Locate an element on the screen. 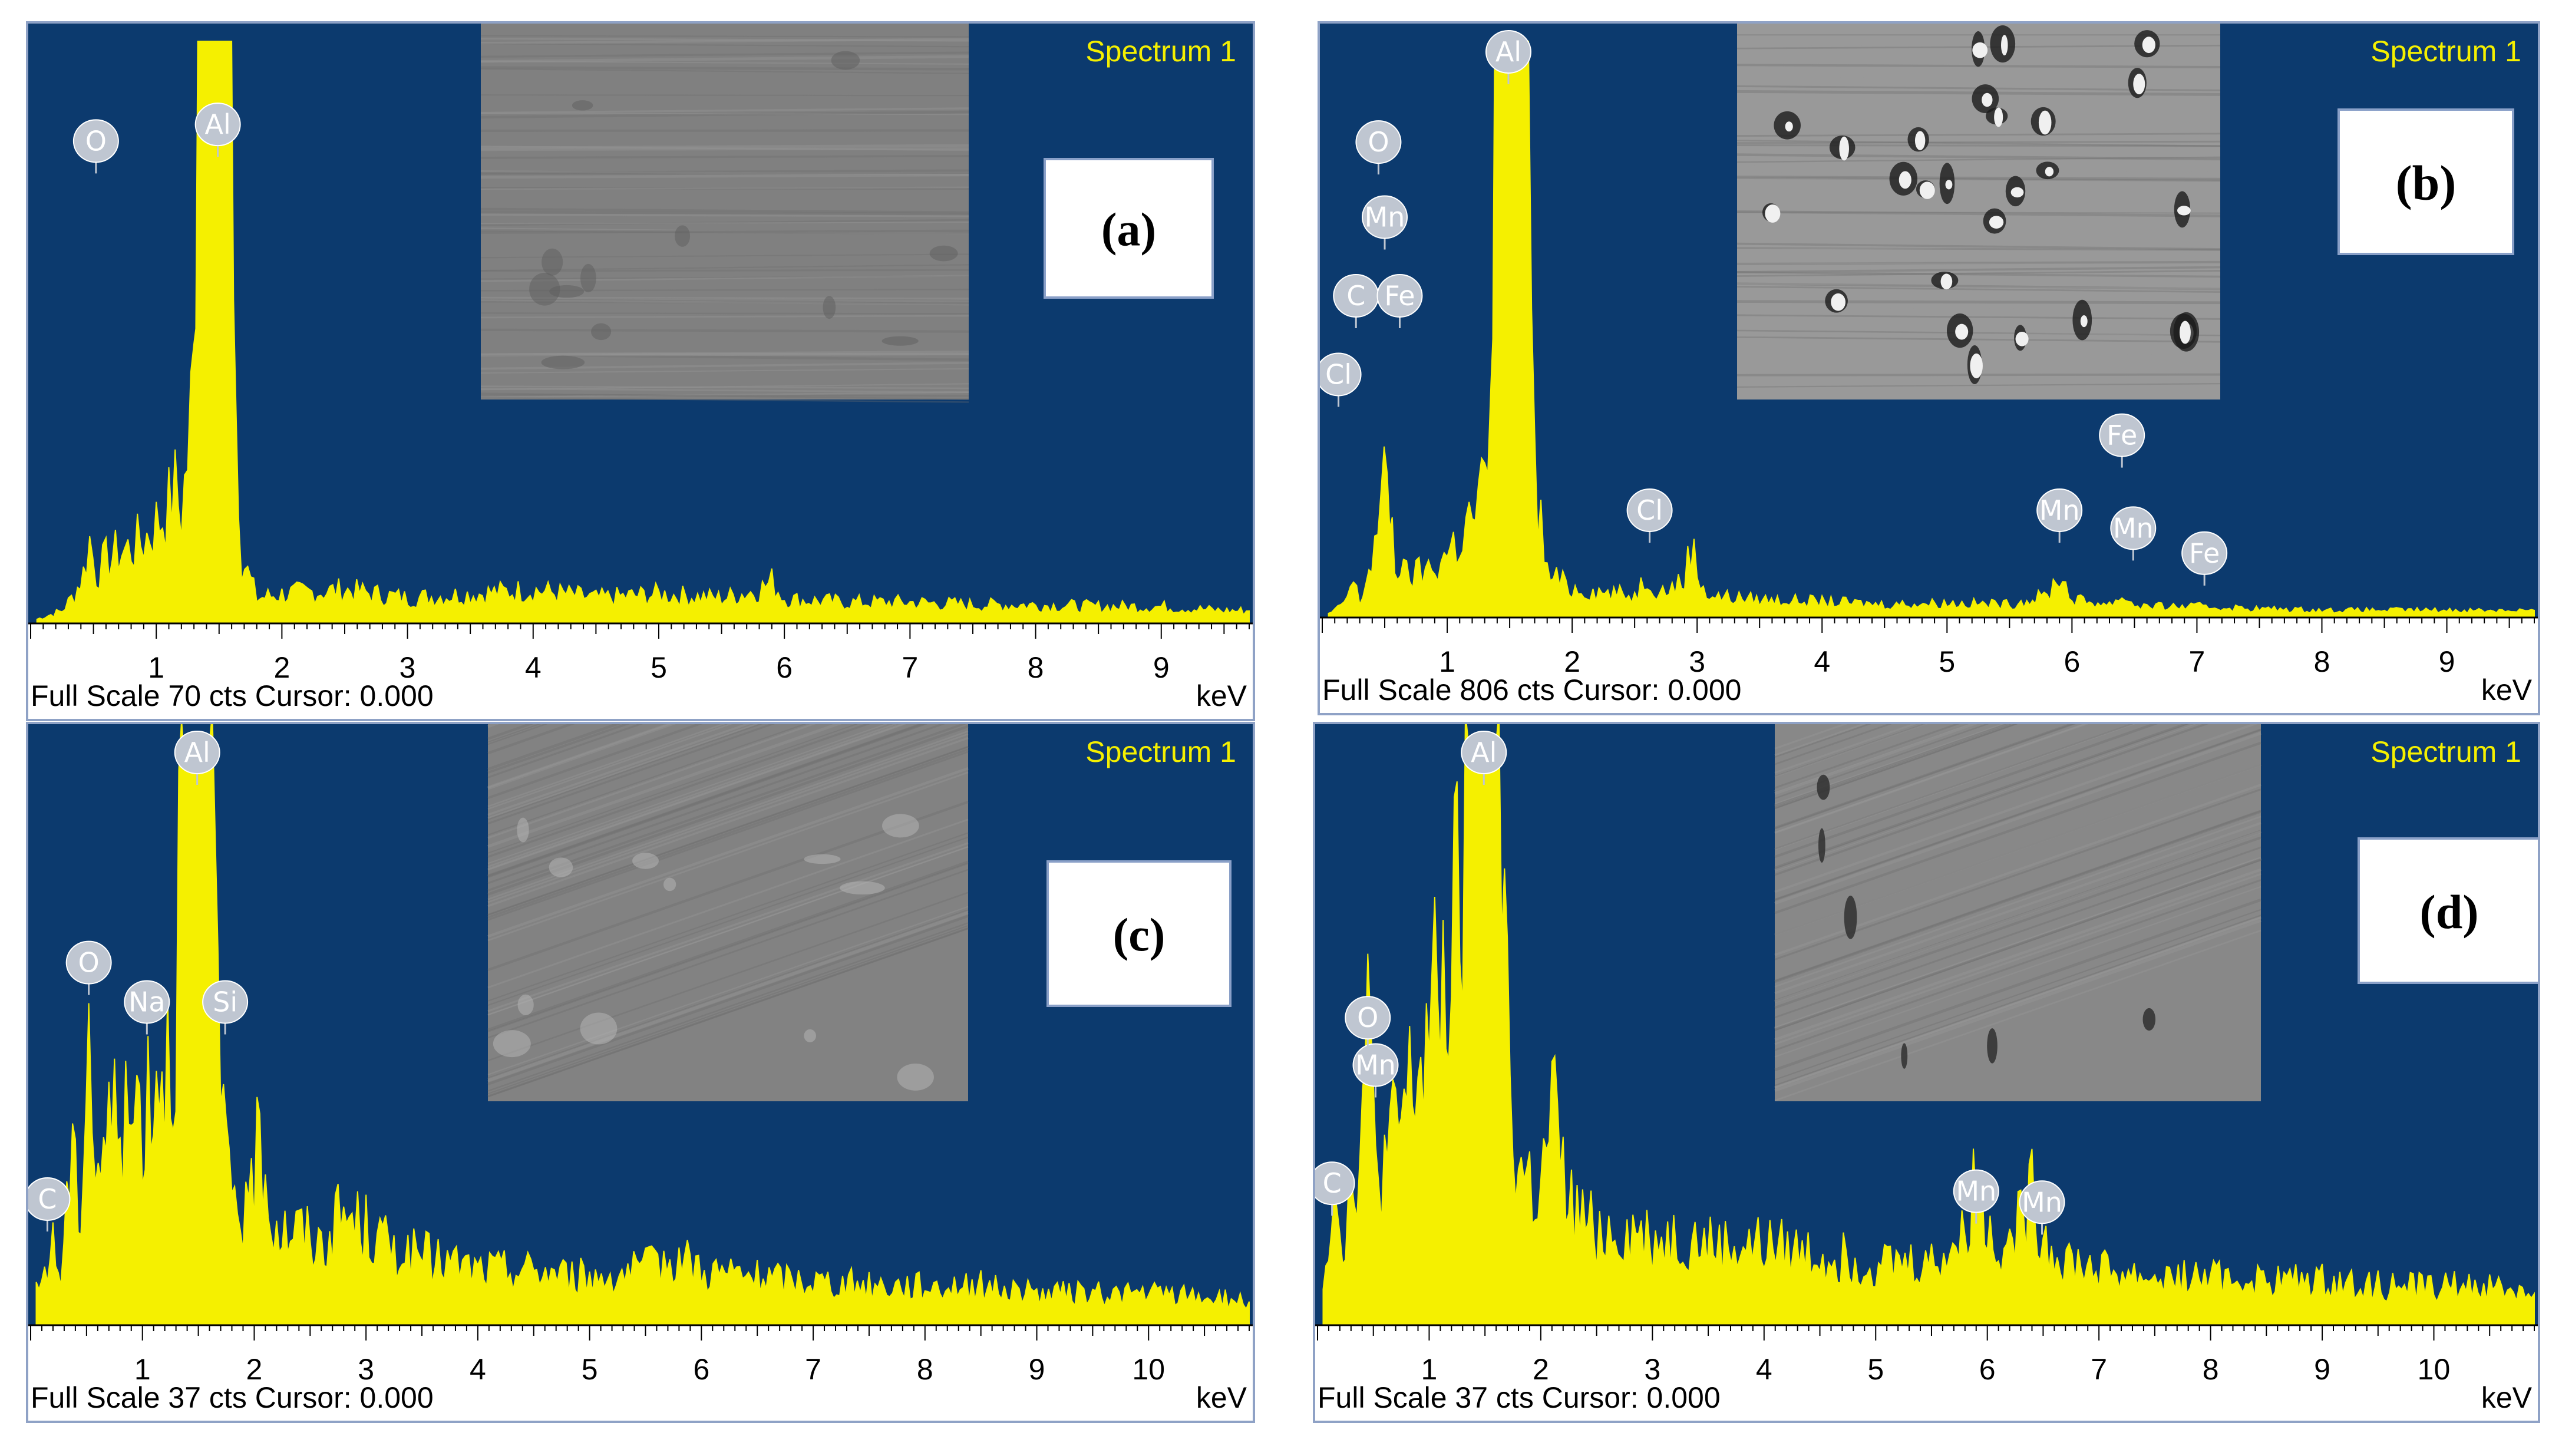  footer-full-scale: Full Scale 806 cts Cursor: 0.000 is located at coordinates (1532, 689).